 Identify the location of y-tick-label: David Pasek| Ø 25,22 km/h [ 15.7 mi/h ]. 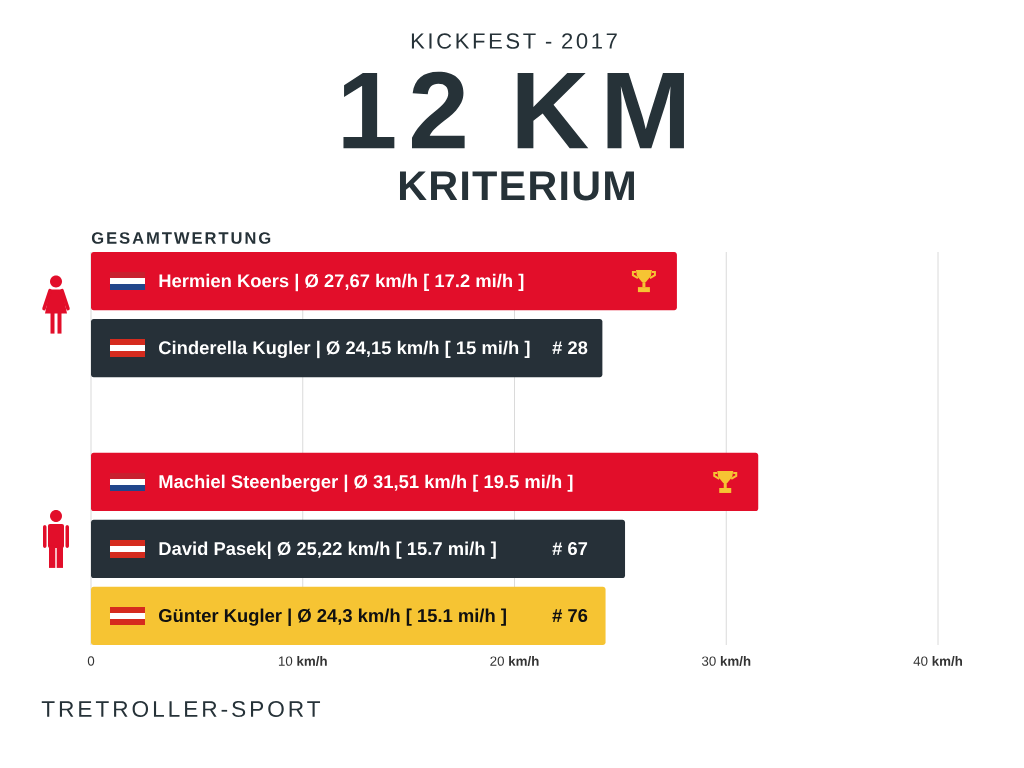
(327, 550).